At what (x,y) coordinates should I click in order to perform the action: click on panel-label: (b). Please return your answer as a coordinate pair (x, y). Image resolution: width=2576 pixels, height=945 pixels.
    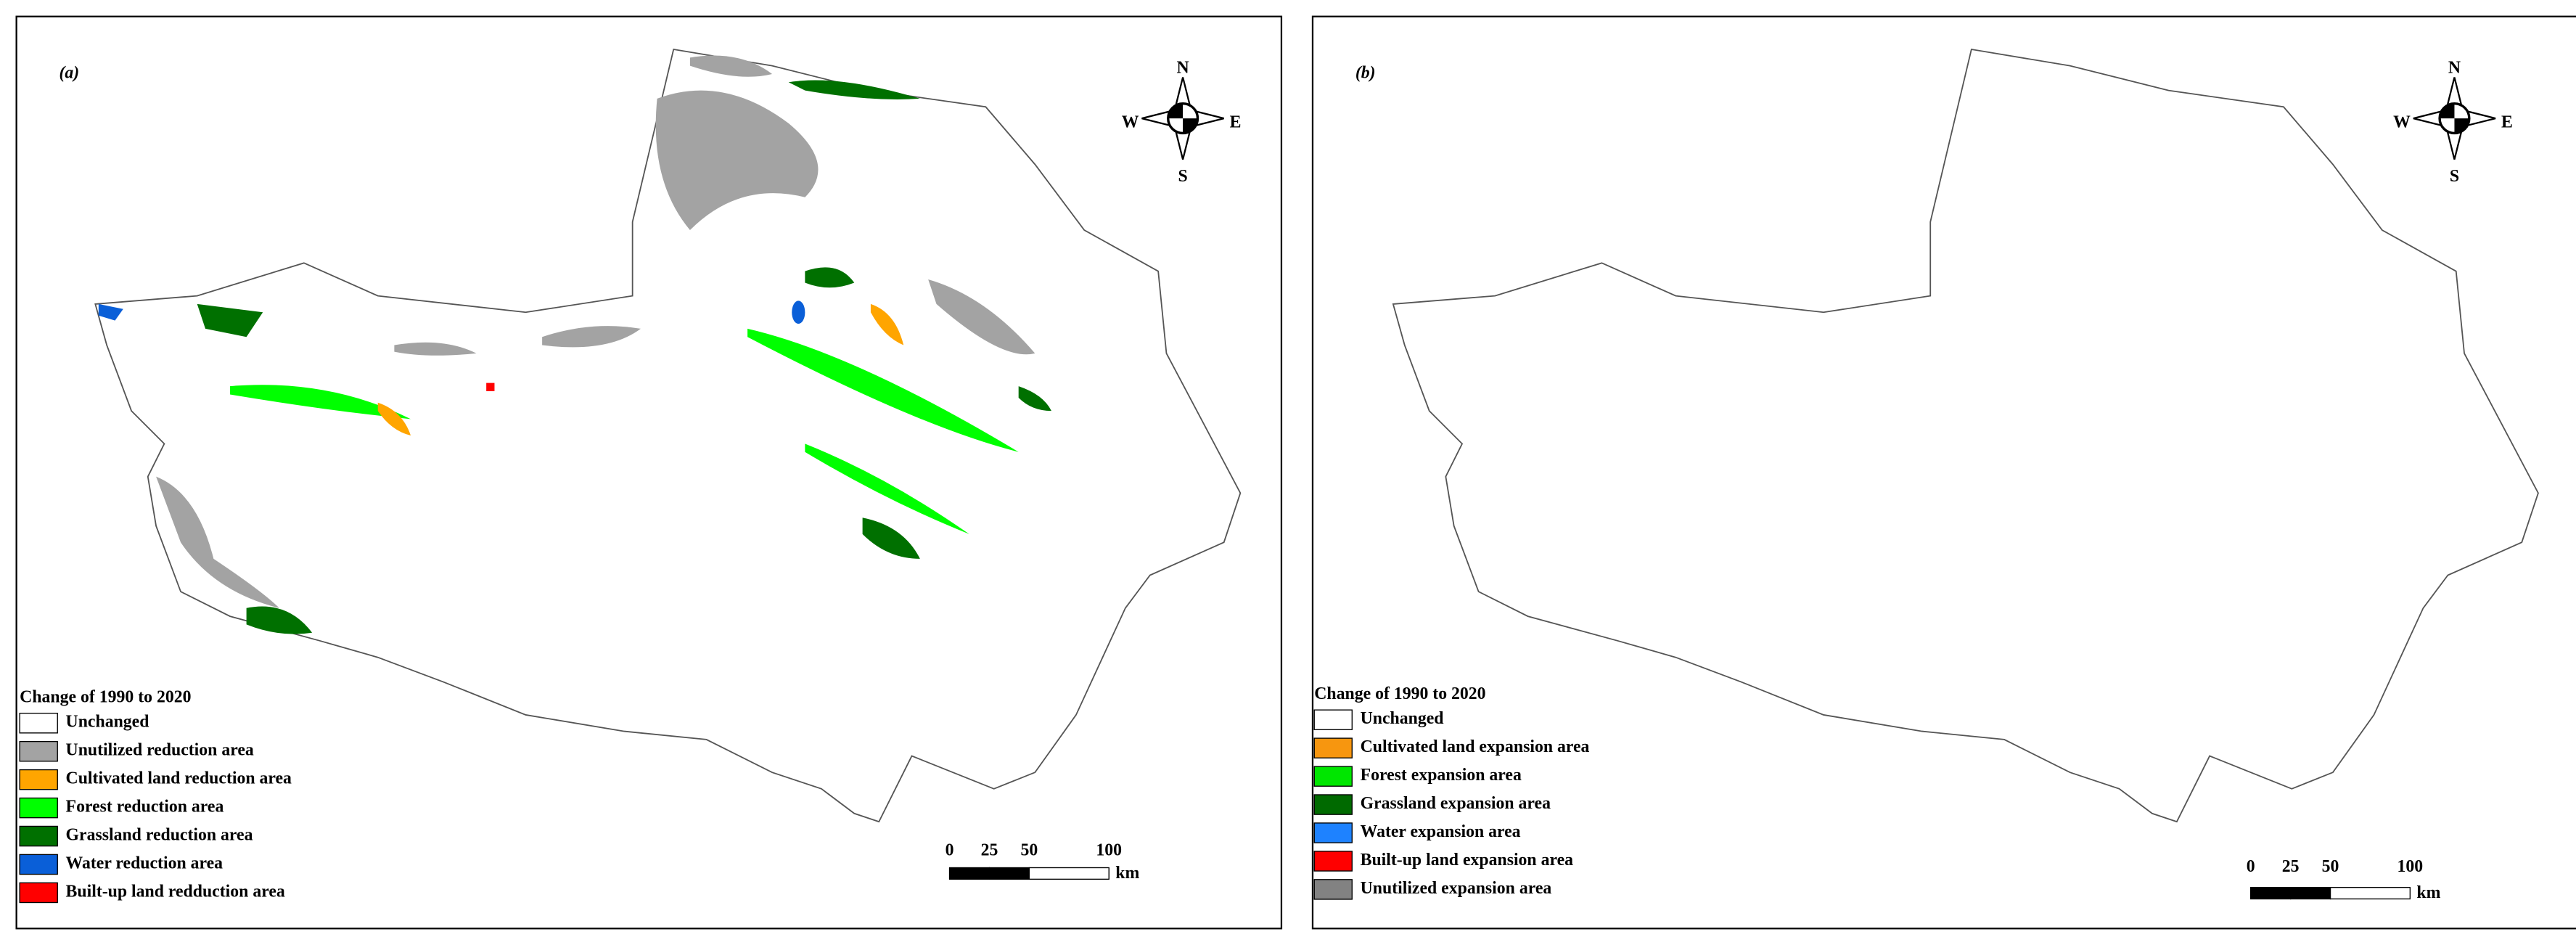
    Looking at the image, I should click on (1365, 72).